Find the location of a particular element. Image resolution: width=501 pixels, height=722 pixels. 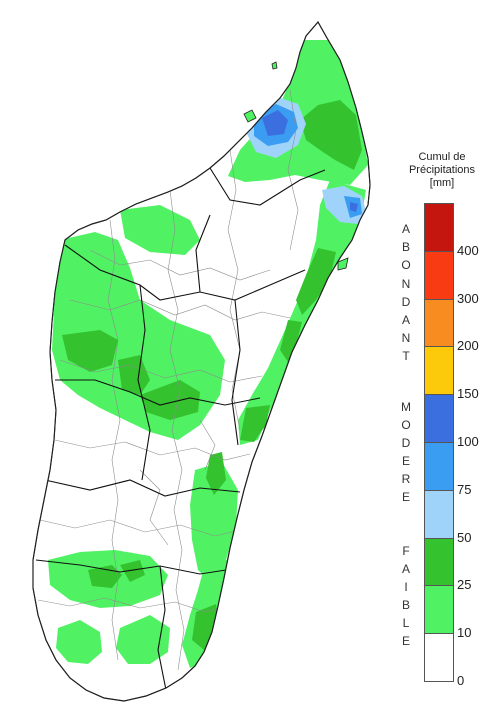

legend-title-line1: Cumul de is located at coordinates (442, 157).